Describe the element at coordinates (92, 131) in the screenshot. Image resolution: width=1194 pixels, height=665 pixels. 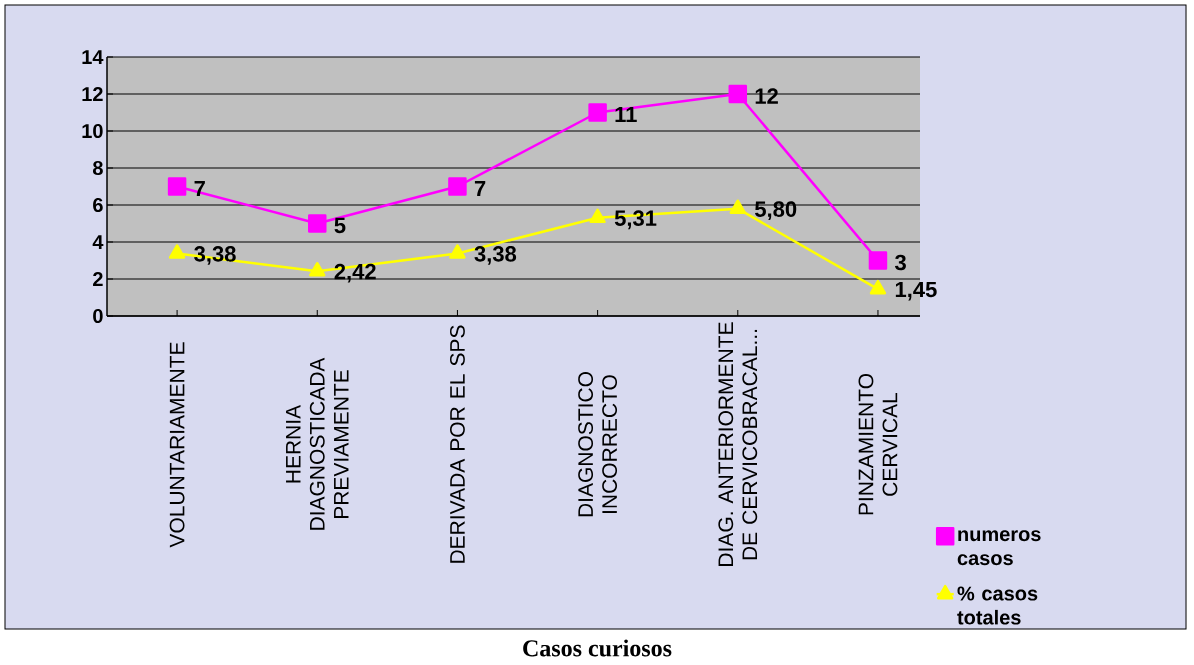
I see `y-tick-label: 10` at that location.